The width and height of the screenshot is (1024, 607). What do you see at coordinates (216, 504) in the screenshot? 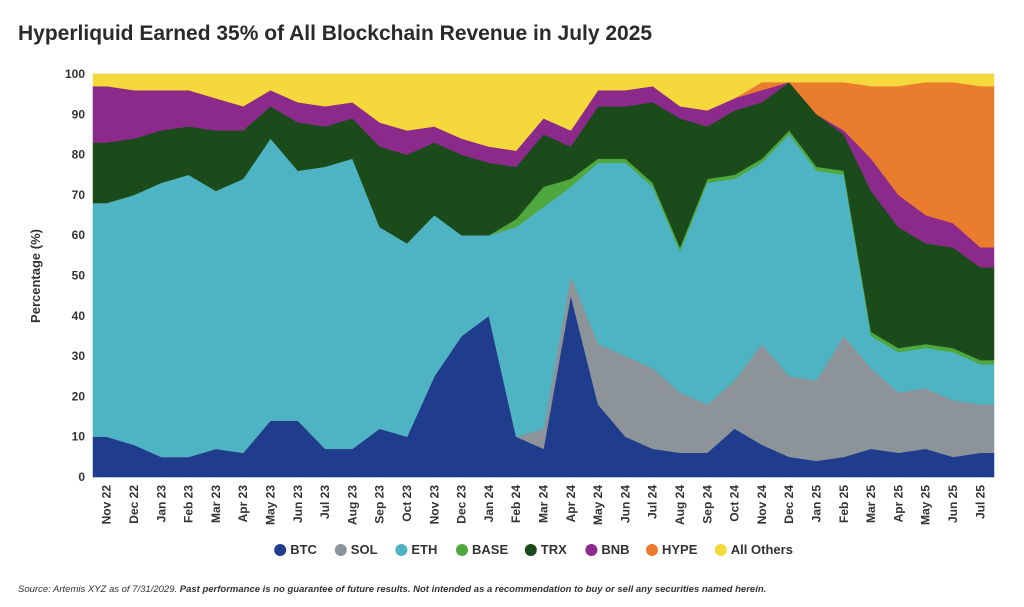
I see `x-tick-label: Mar 23` at bounding box center [216, 504].